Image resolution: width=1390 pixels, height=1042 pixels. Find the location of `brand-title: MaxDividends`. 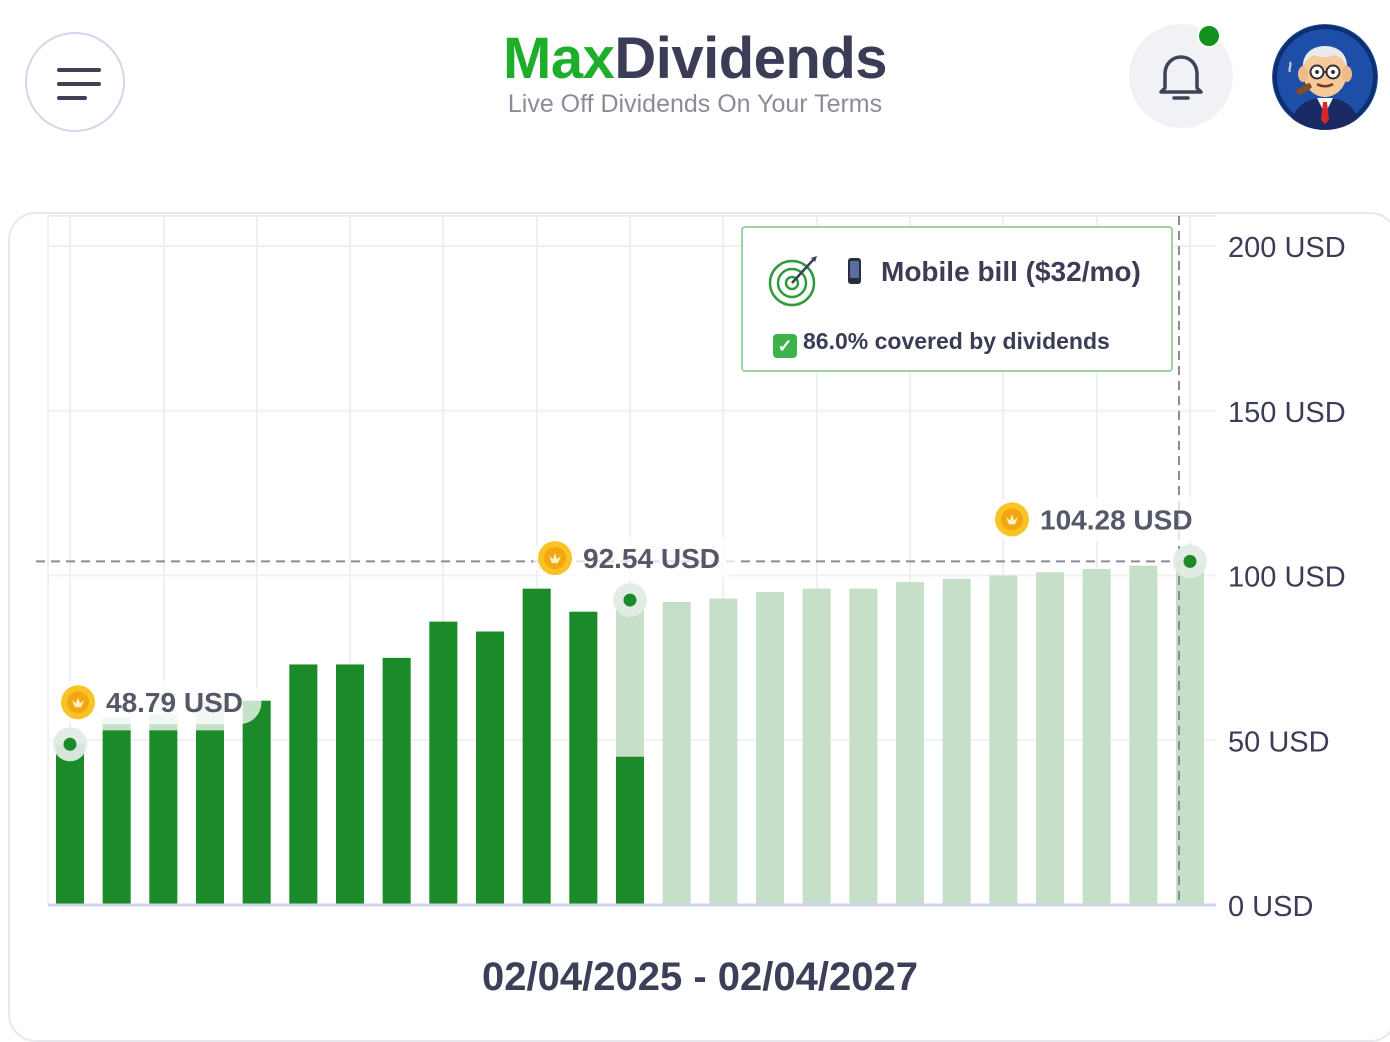

brand-title: MaxDividends is located at coordinates (695, 59).